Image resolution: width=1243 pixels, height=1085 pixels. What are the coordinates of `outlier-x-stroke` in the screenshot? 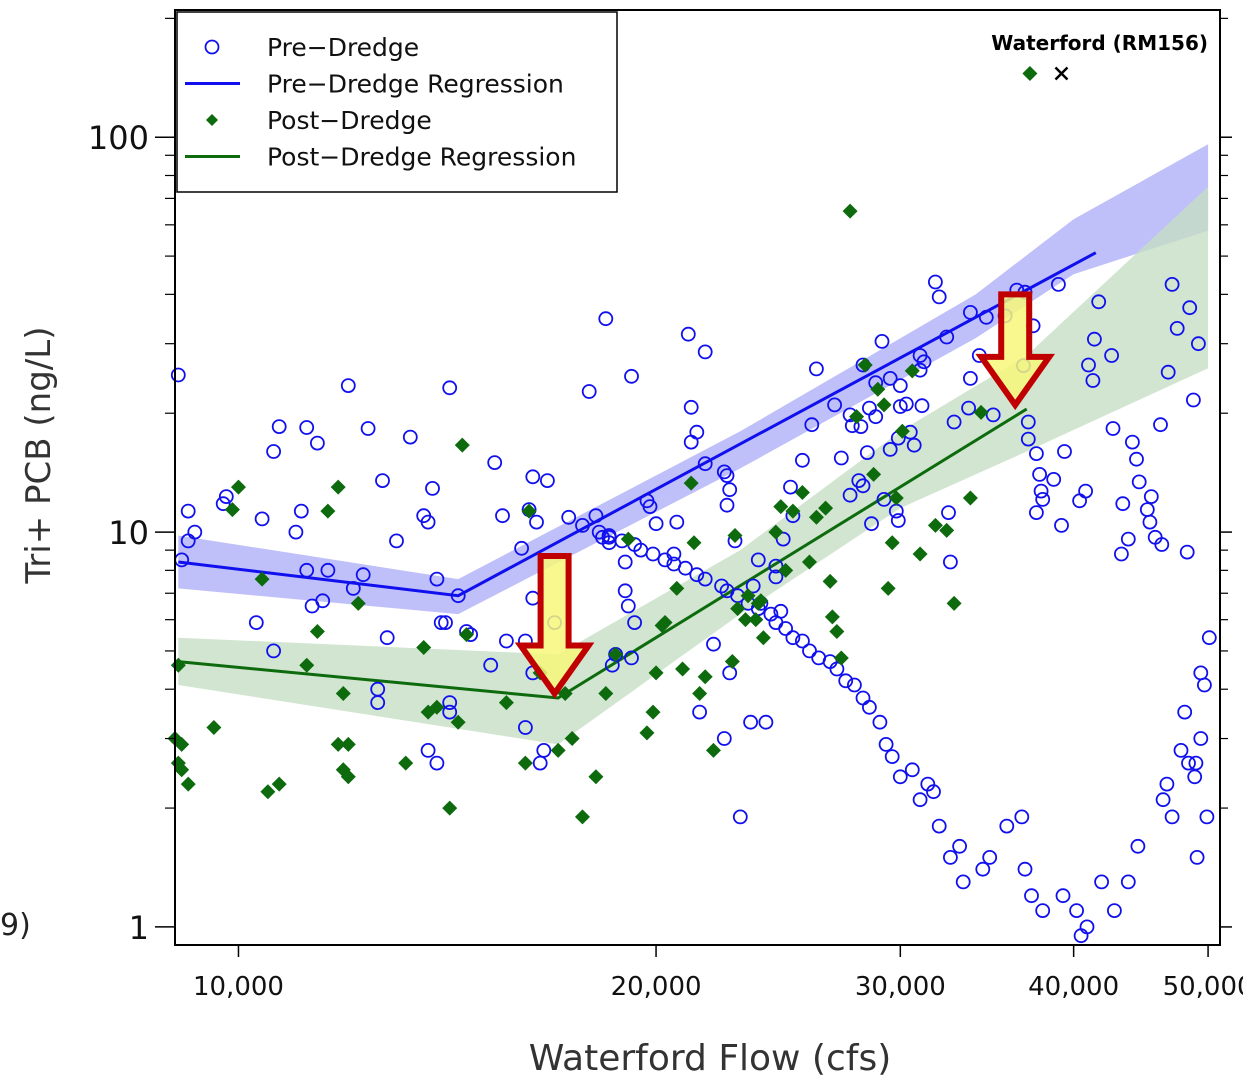 It's located at (1061, 73).